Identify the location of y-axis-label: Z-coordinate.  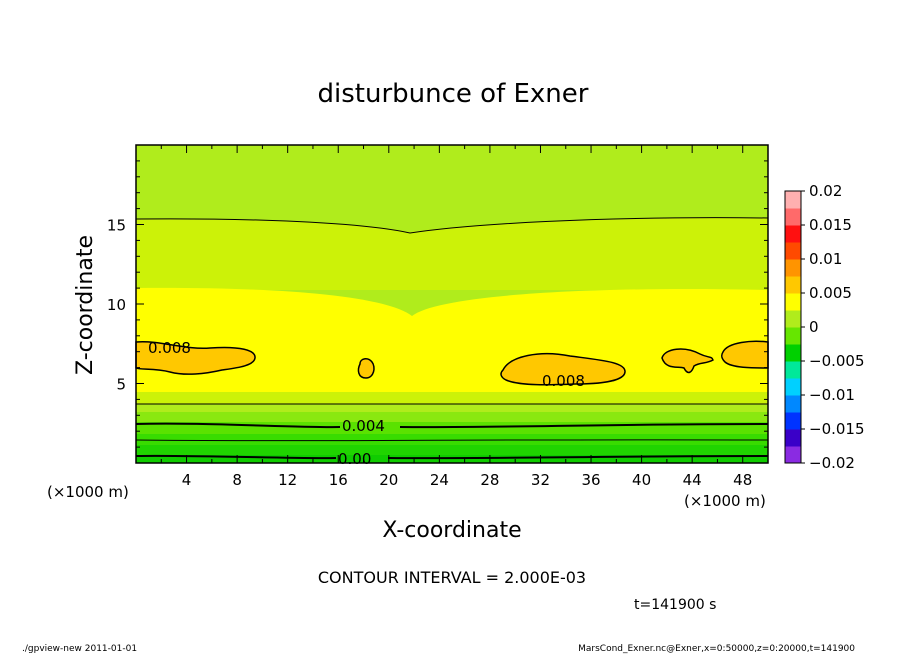
(85, 305).